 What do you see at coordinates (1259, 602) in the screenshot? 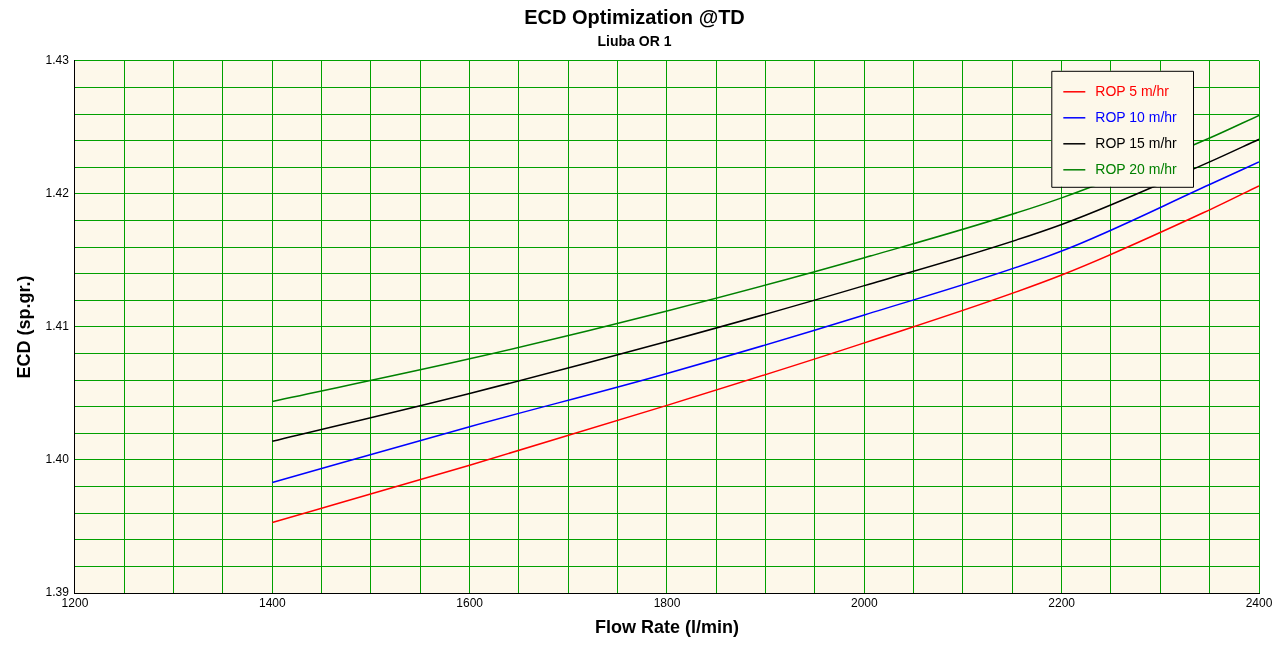
I see `x-tick-label: 2400` at bounding box center [1259, 602].